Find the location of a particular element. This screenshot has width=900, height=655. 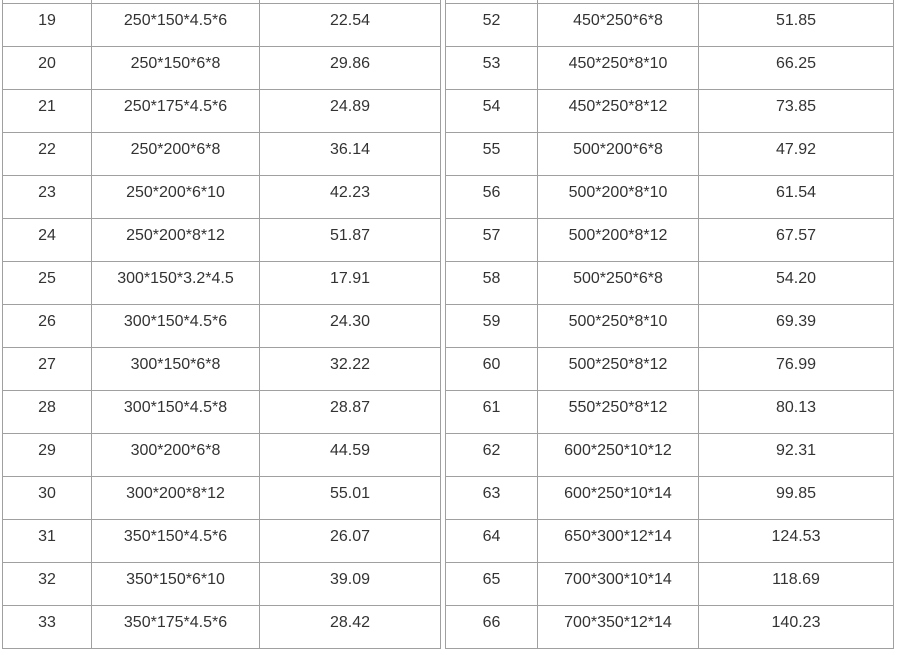

table-row: 22 250*200*6*8 36.14 is located at coordinates (221, 154).